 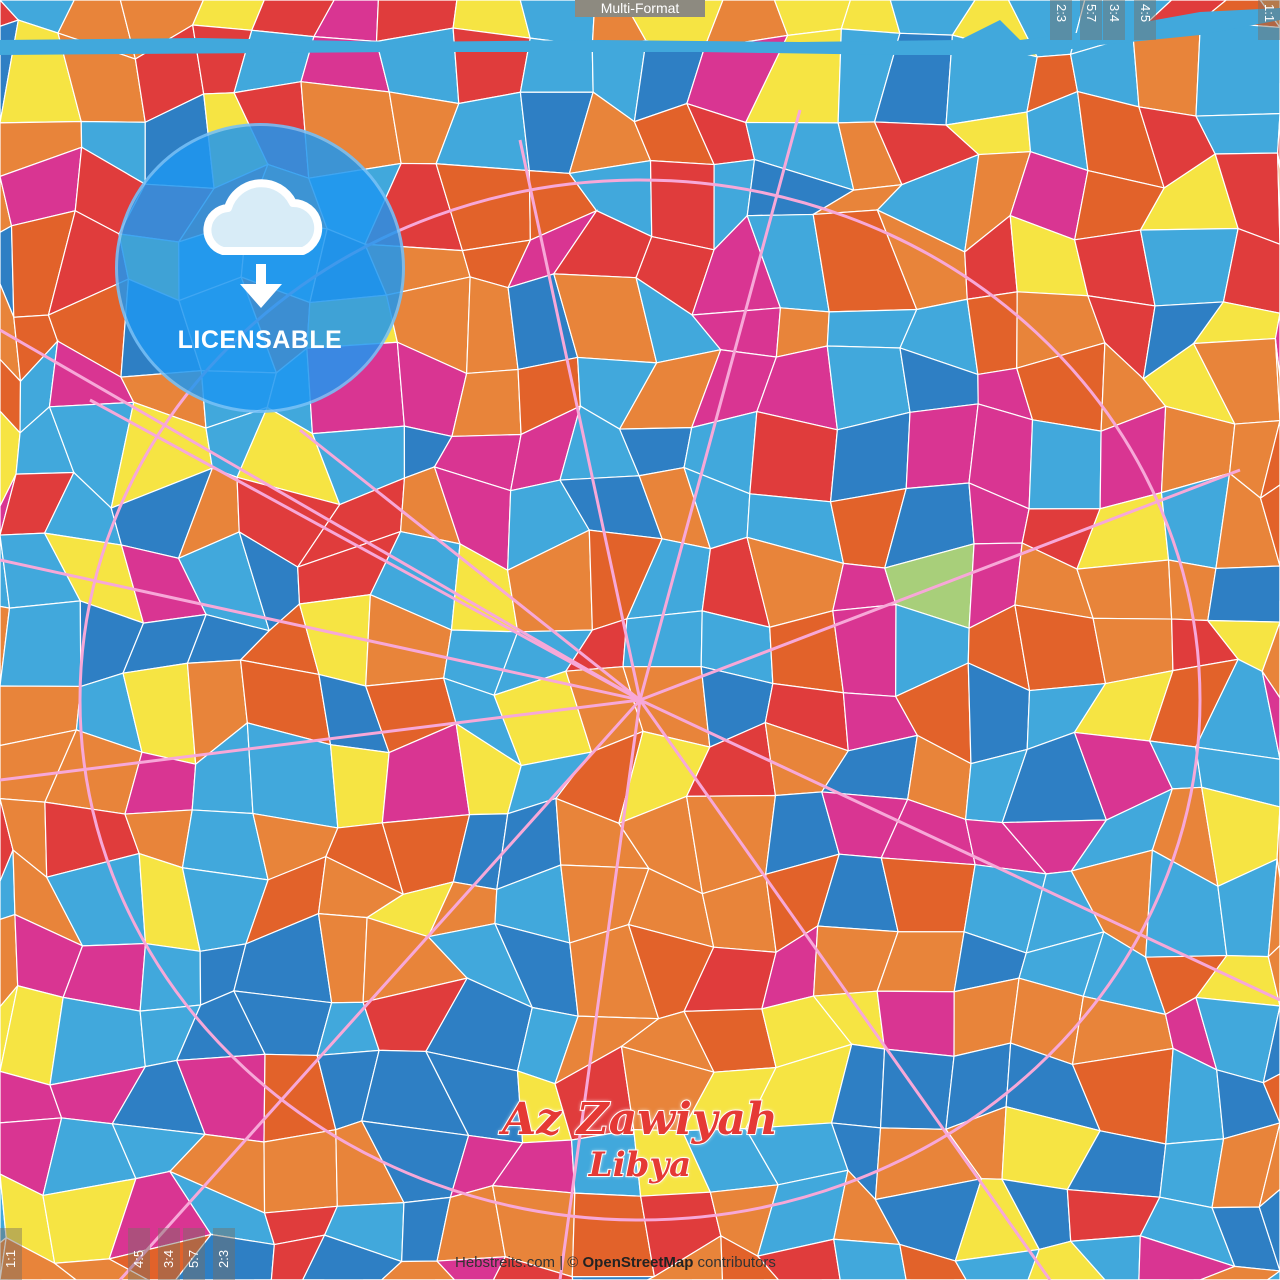 I want to click on country-name: Libya, so click(x=640, y=1165).